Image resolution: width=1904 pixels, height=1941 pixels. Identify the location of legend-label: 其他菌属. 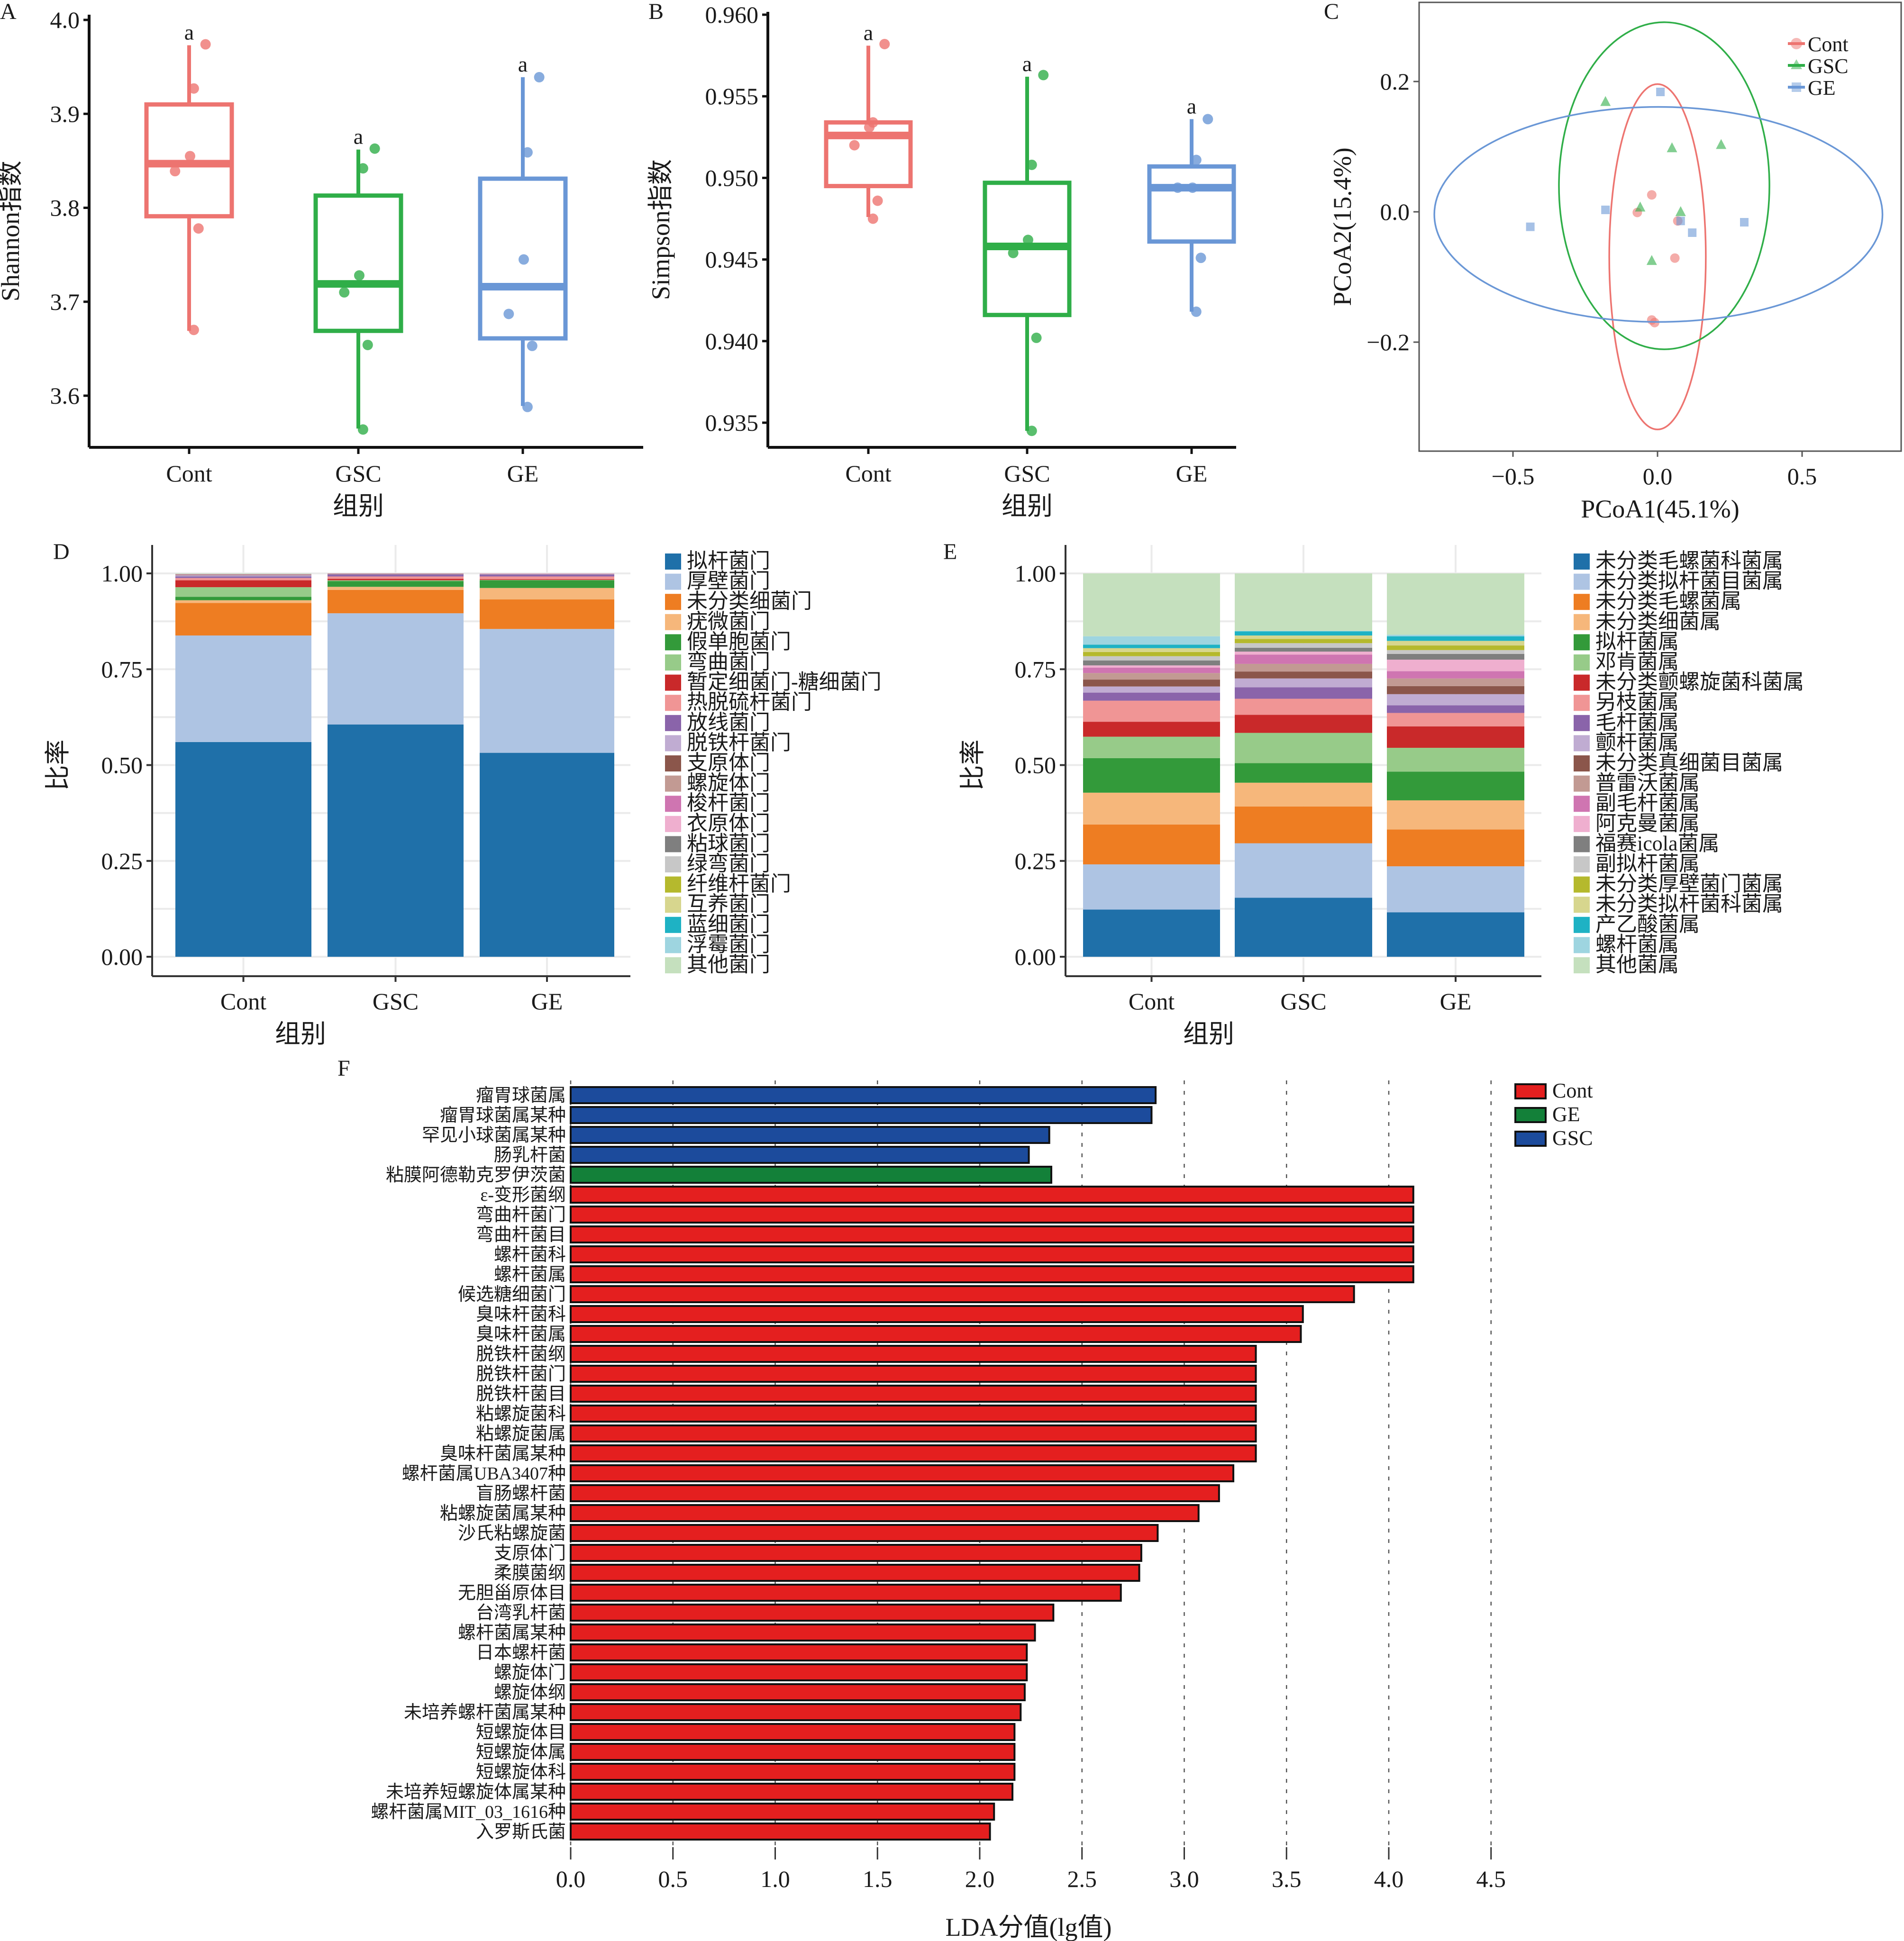
(1637, 964).